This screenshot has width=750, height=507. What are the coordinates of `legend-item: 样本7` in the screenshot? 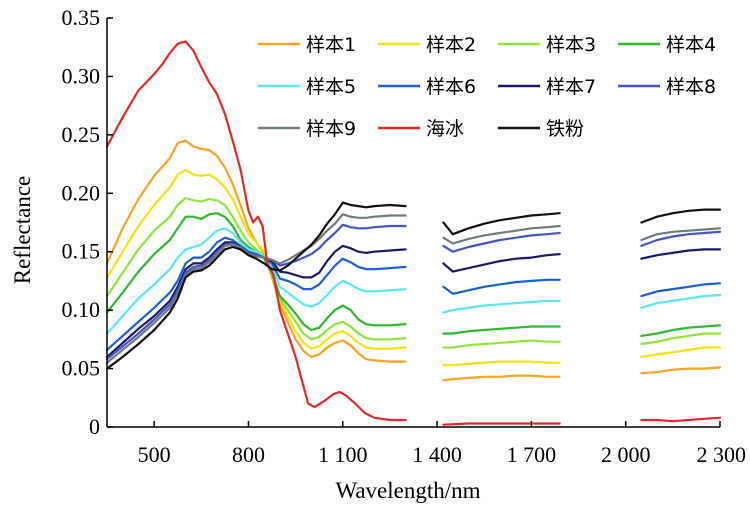 It's located at (547, 87).